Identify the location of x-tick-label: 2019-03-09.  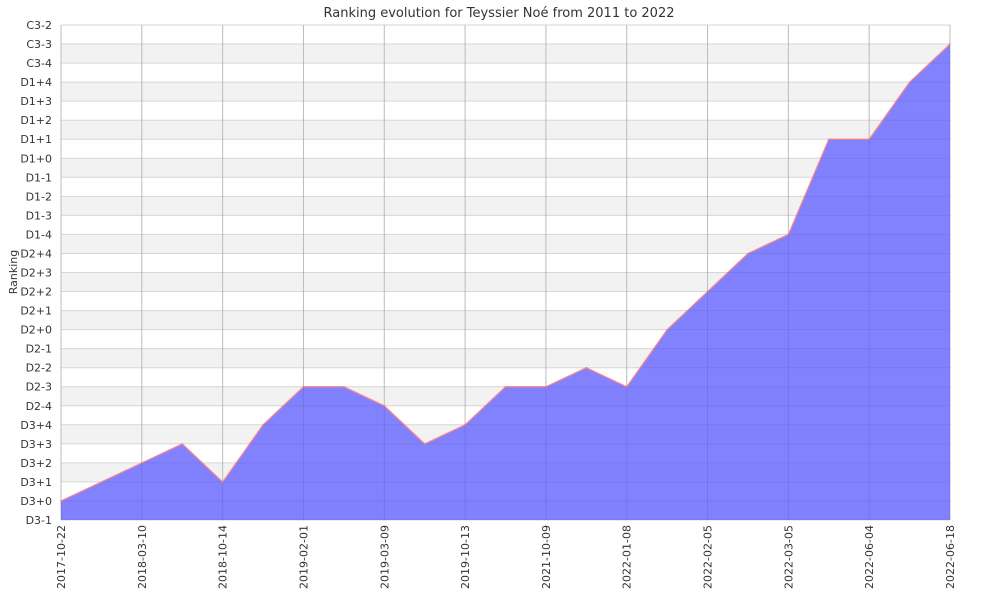
(384, 557).